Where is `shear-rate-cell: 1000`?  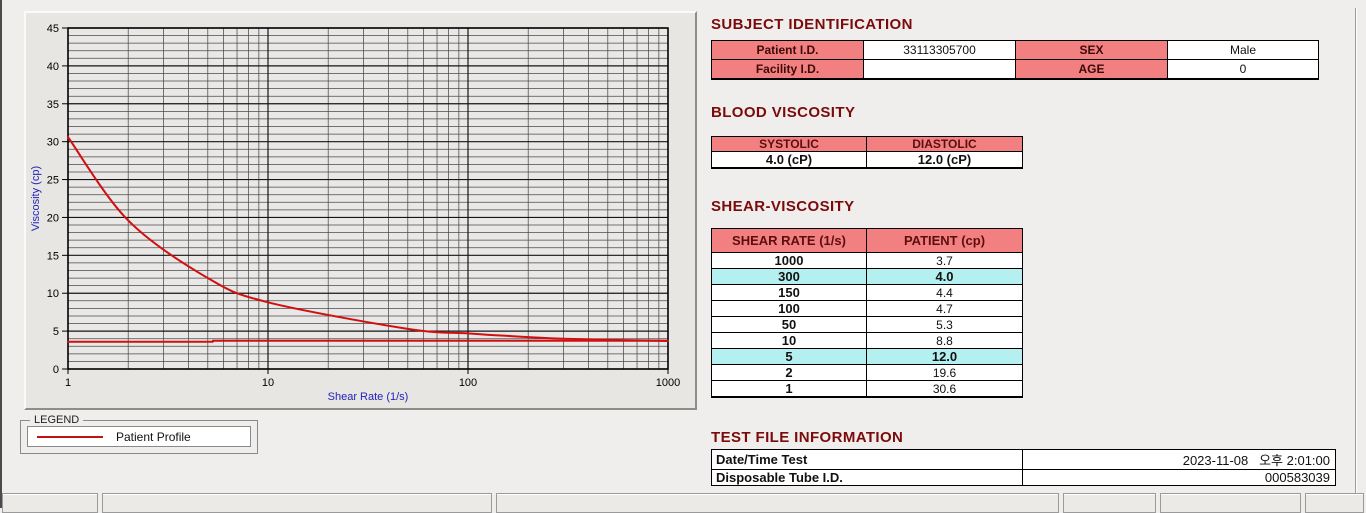 shear-rate-cell: 1000 is located at coordinates (789, 260).